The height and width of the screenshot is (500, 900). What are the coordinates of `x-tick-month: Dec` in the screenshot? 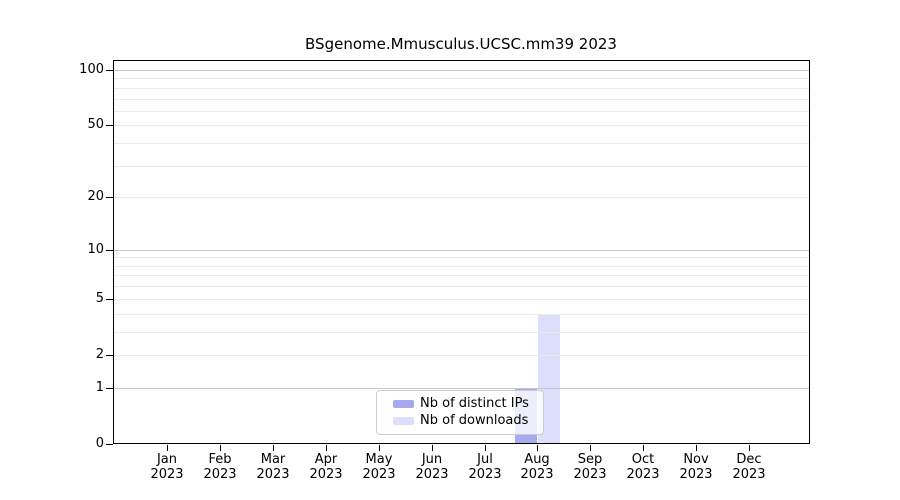 It's located at (749, 459).